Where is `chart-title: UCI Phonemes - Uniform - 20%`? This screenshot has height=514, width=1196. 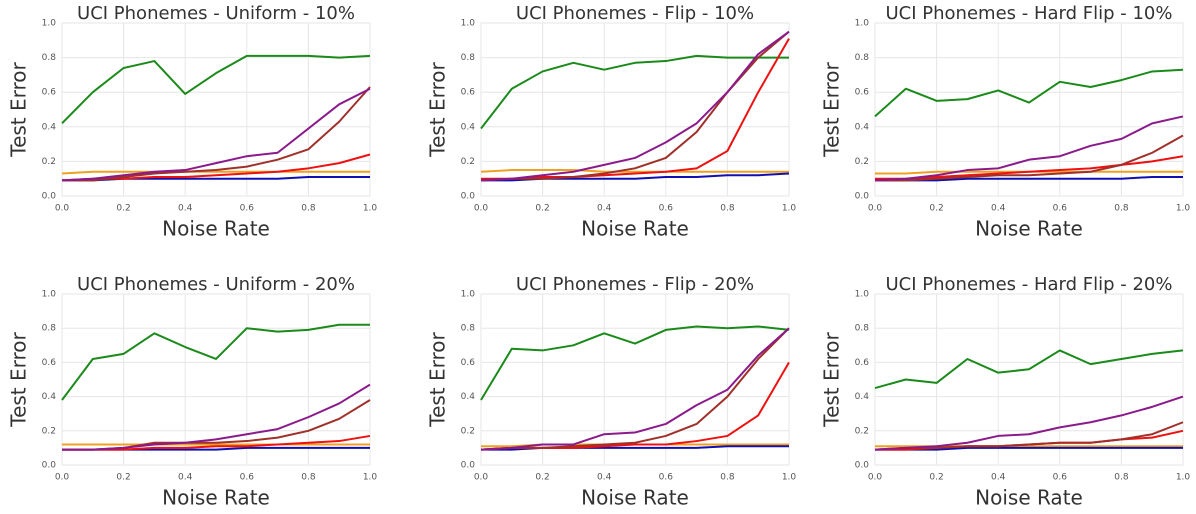
chart-title: UCI Phonemes - Uniform - 20% is located at coordinates (216, 284).